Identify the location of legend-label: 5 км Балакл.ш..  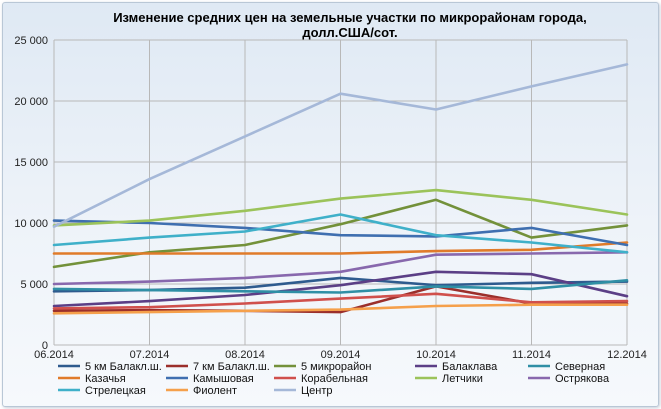
(123, 367).